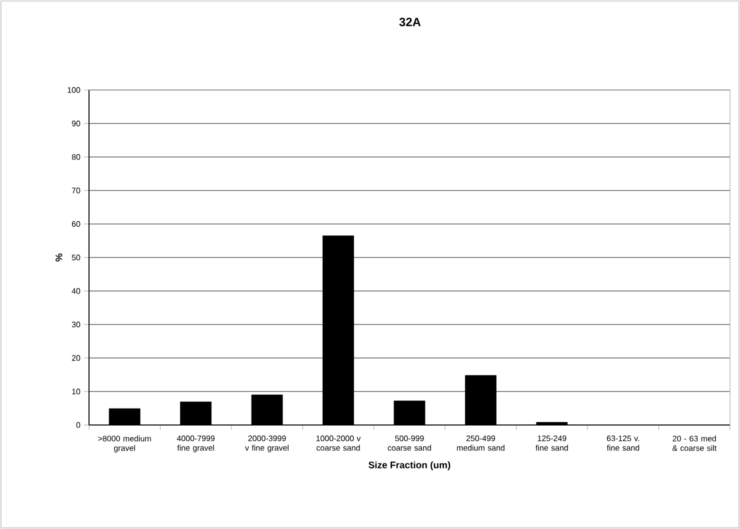 This screenshot has width=740, height=529. Describe the element at coordinates (76, 325) in the screenshot. I see `y-tick-label: 30` at that location.